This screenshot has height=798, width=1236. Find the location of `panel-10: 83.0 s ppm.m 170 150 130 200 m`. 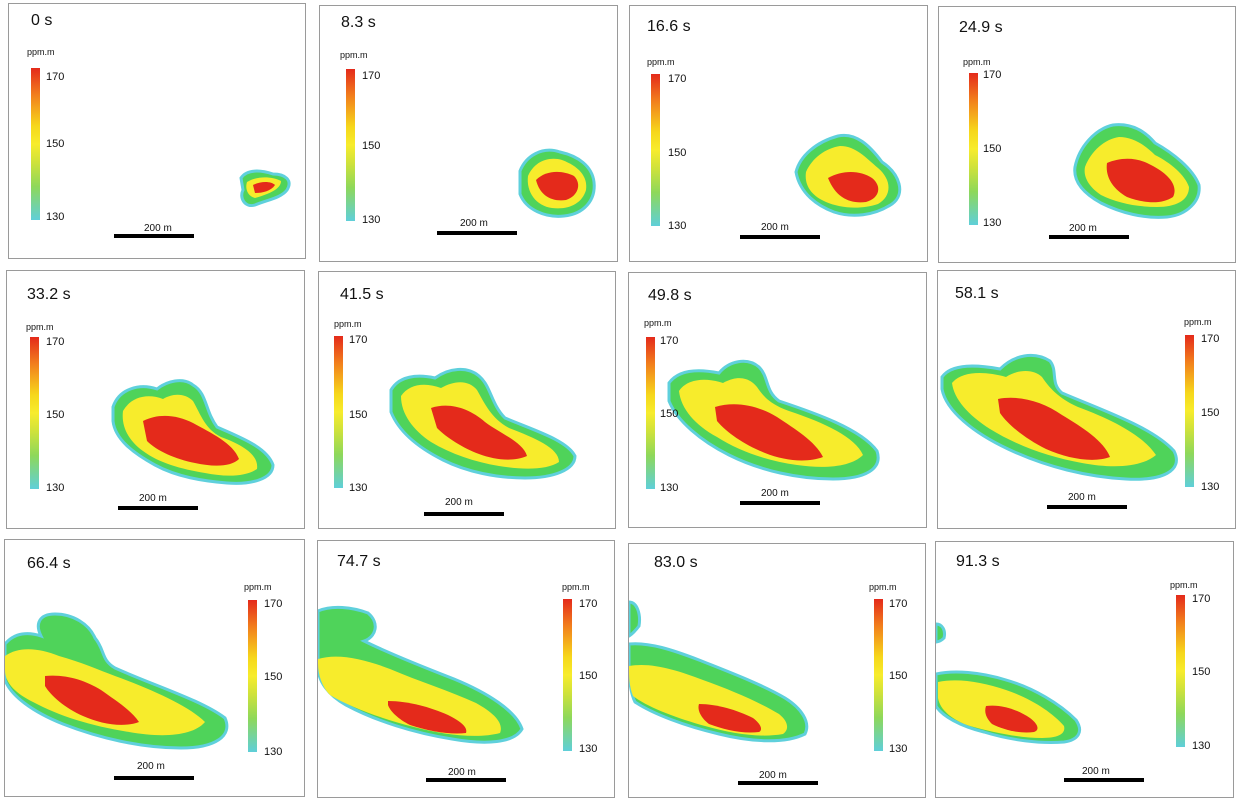

panel-10: 83.0 s ppm.m 170 150 130 200 m is located at coordinates (777, 670).